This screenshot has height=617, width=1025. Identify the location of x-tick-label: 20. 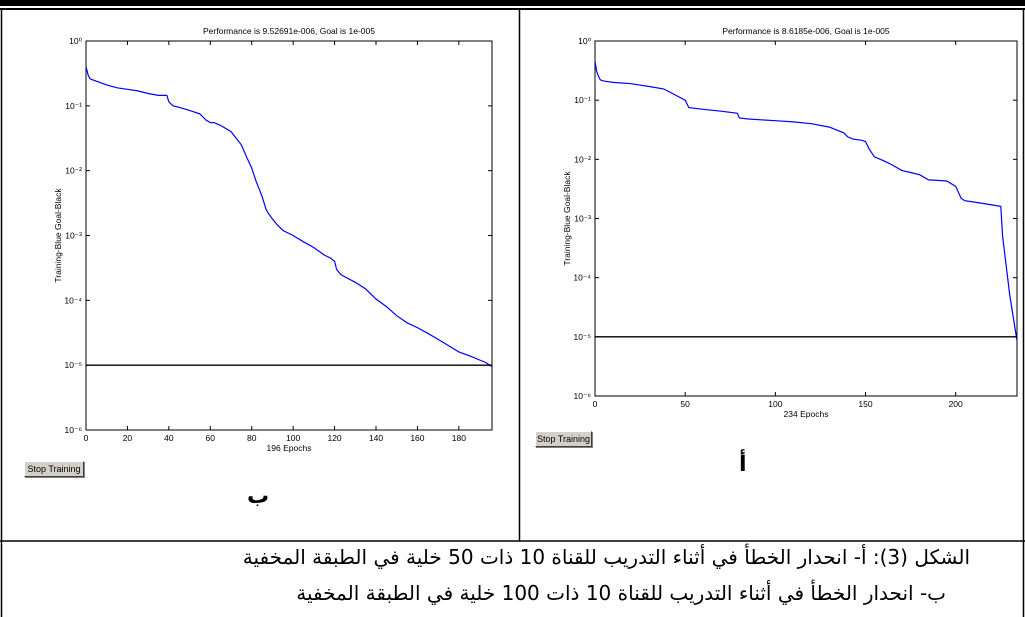
(128, 438).